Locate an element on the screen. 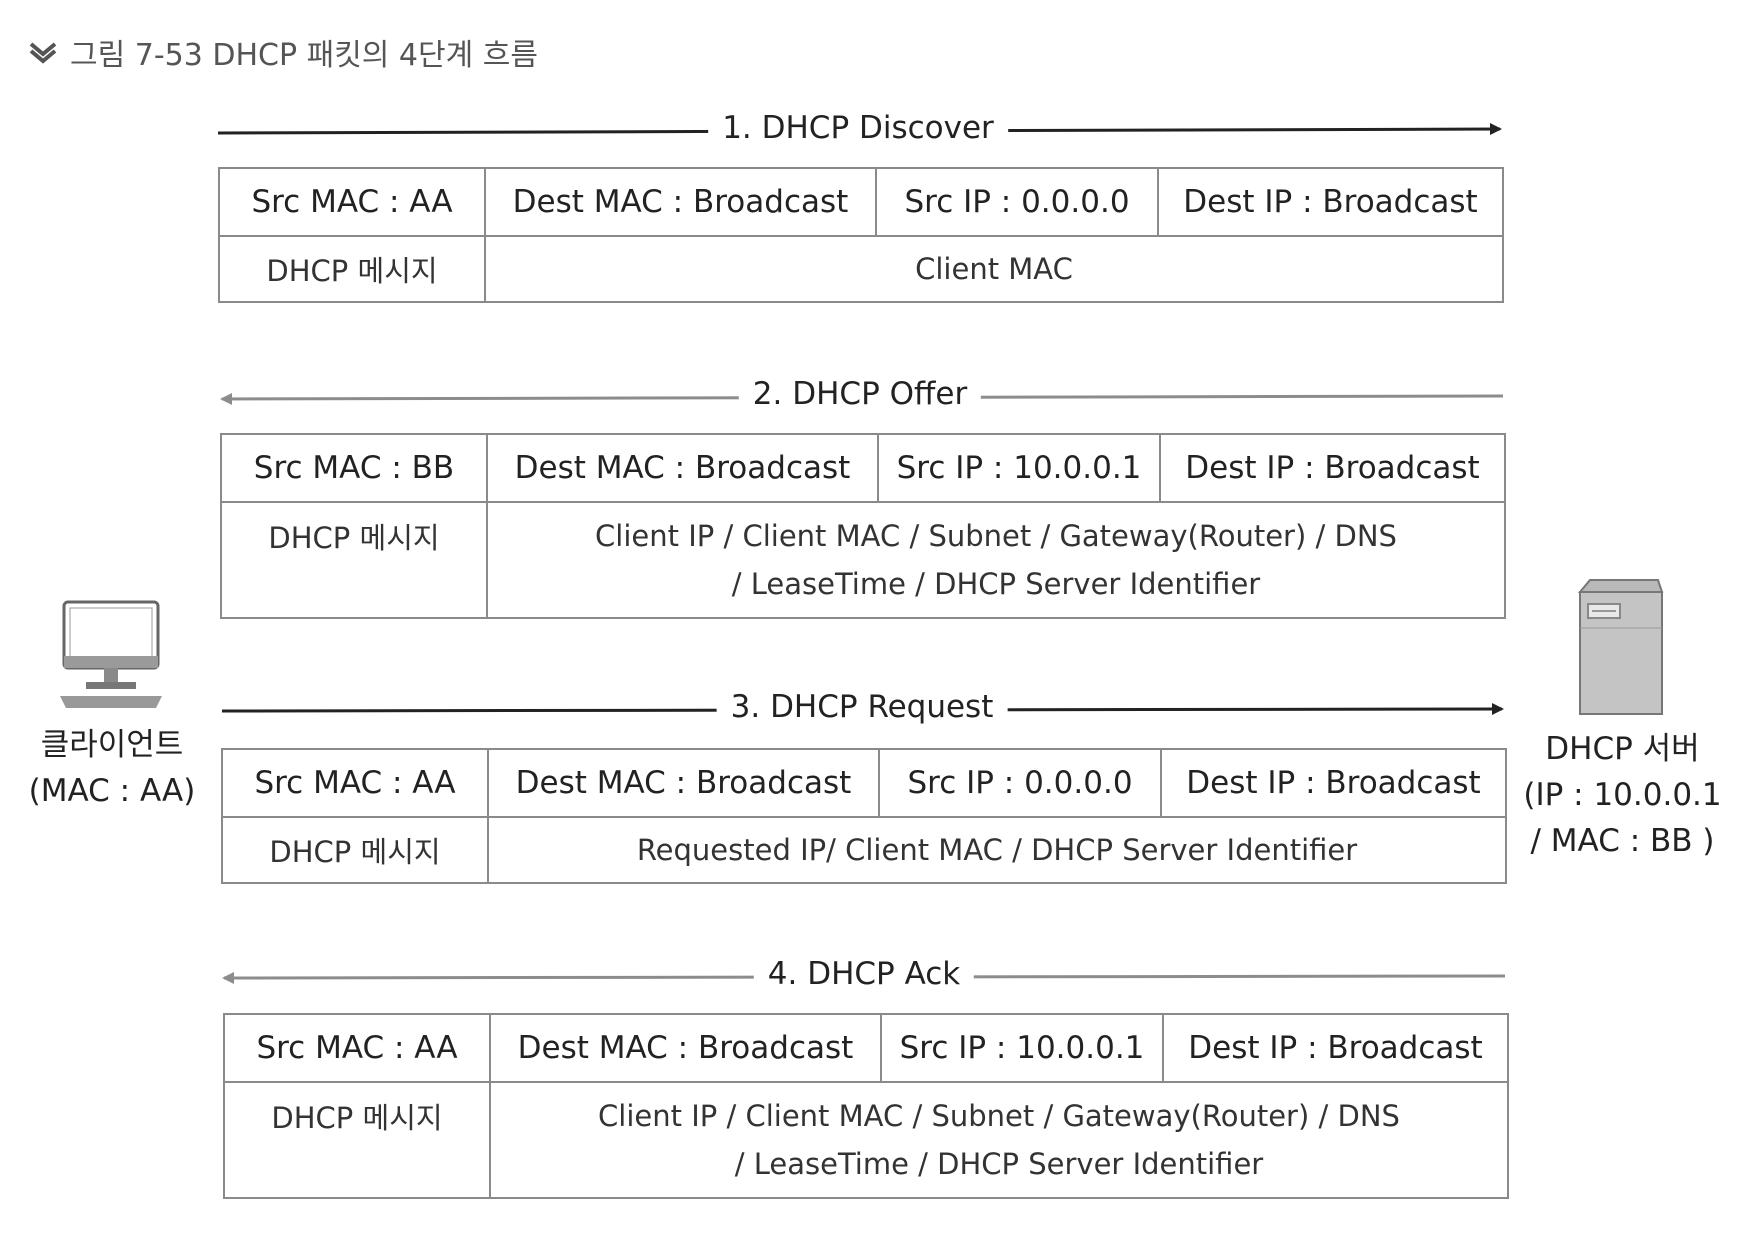 The image size is (1760, 1244). client-mac: (MAC : AA) is located at coordinates (112, 791).